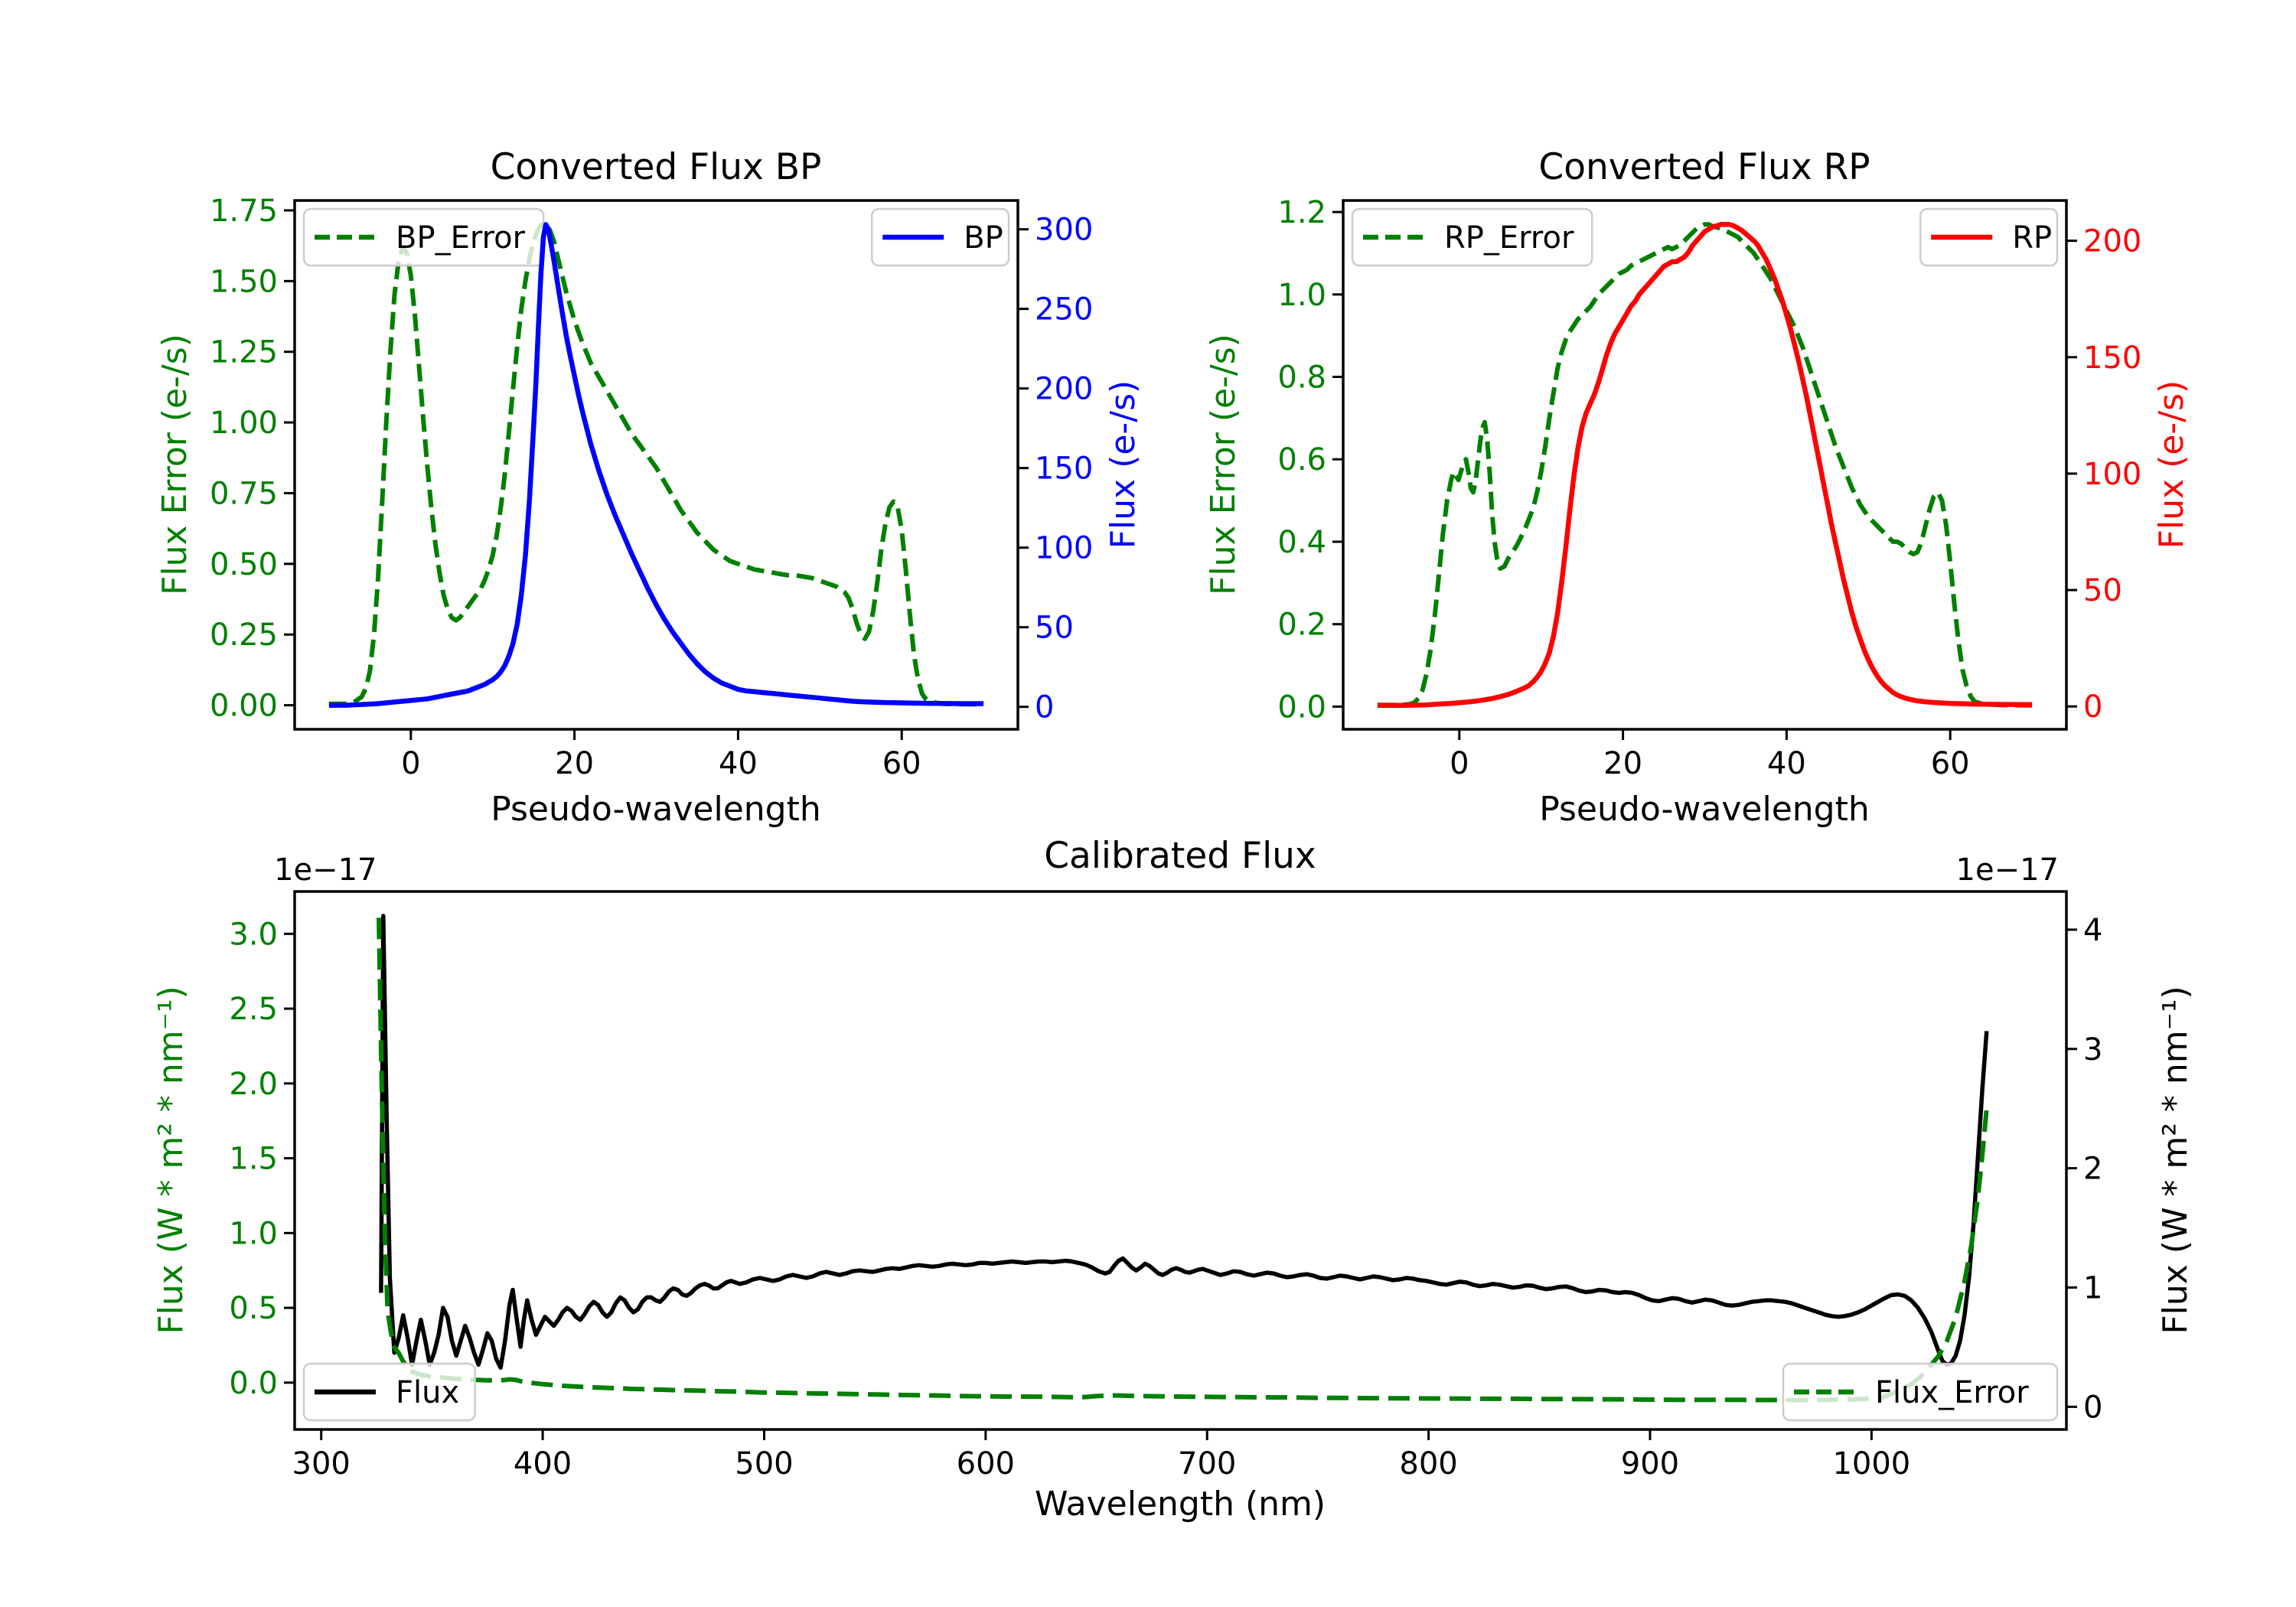  Describe the element at coordinates (2092, 931) in the screenshot. I see `svg-text: 4` at that location.